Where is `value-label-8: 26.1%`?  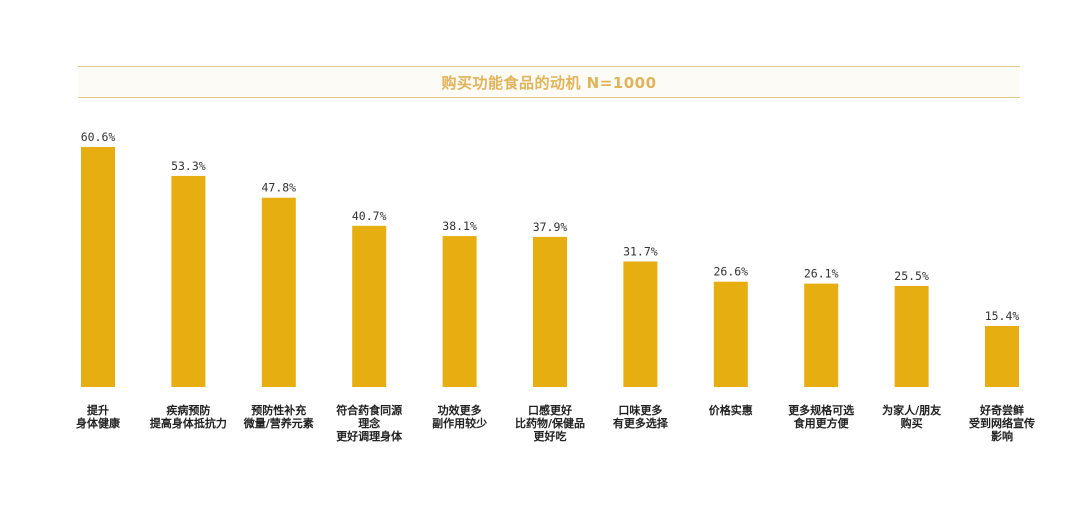
value-label-8: 26.1% is located at coordinates (821, 274).